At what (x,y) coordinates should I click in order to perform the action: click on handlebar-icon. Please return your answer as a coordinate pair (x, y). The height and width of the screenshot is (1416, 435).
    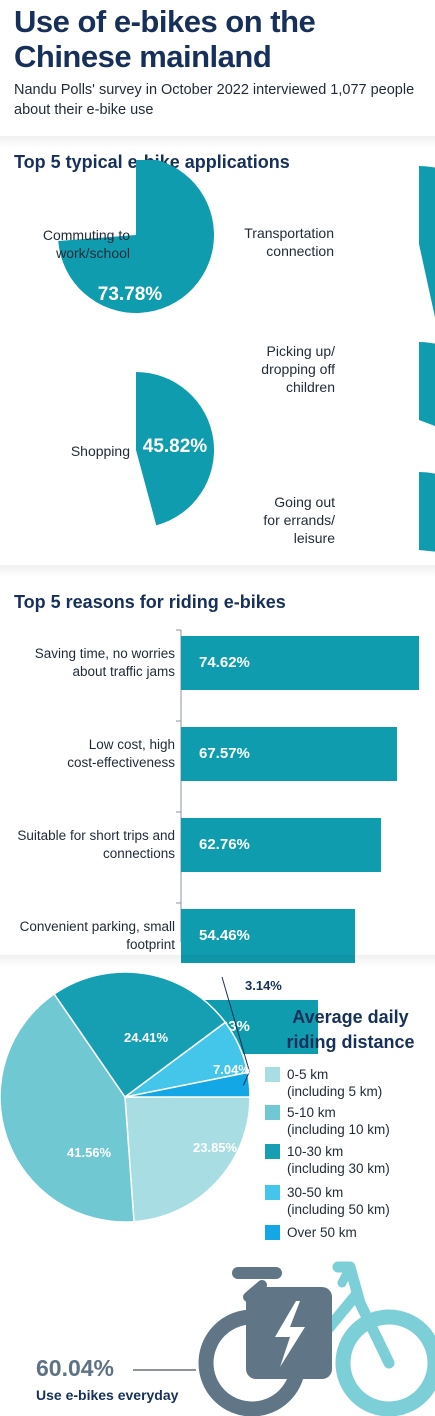
    Looking at the image, I should click on (363, 1315).